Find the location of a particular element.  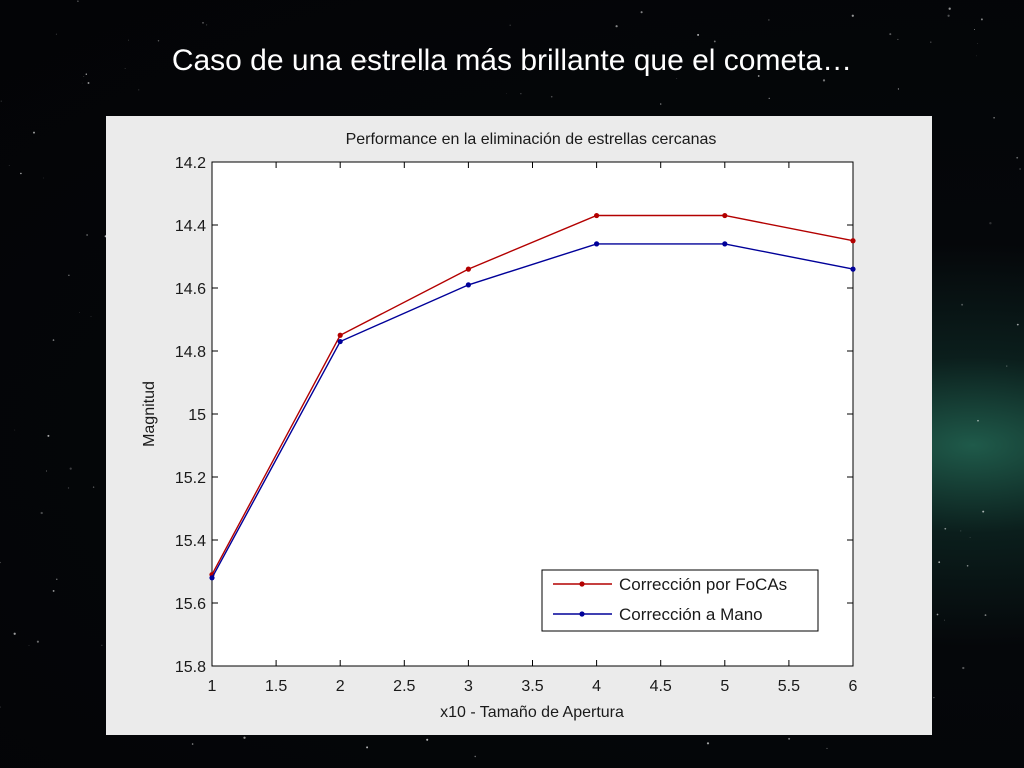

x-tick-label: 4 is located at coordinates (596, 686).